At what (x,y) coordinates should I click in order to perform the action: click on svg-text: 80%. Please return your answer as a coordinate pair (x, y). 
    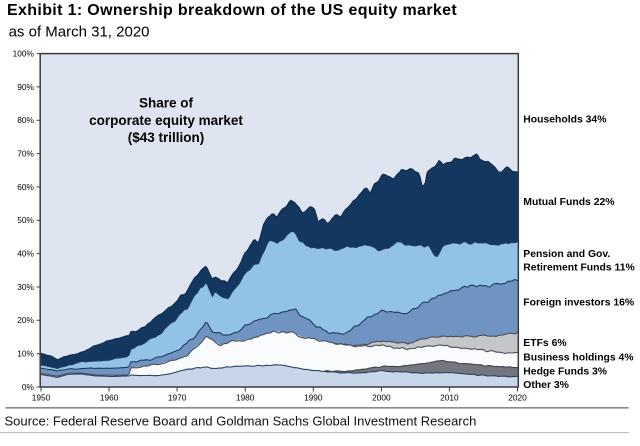
    Looking at the image, I should click on (25, 120).